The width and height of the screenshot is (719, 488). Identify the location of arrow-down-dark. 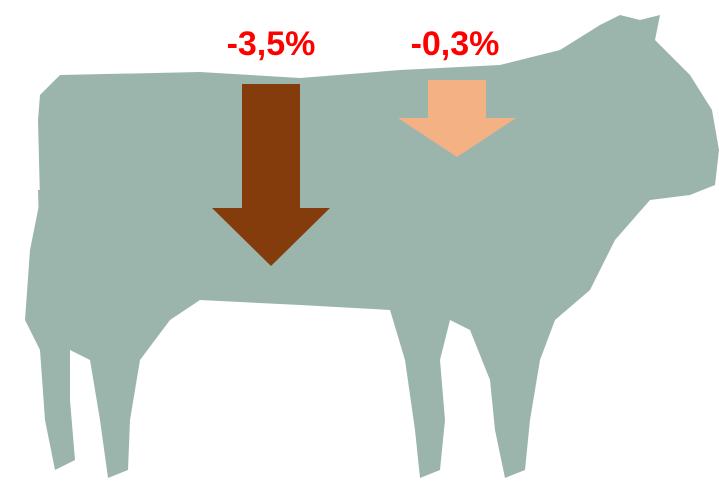
(271, 175).